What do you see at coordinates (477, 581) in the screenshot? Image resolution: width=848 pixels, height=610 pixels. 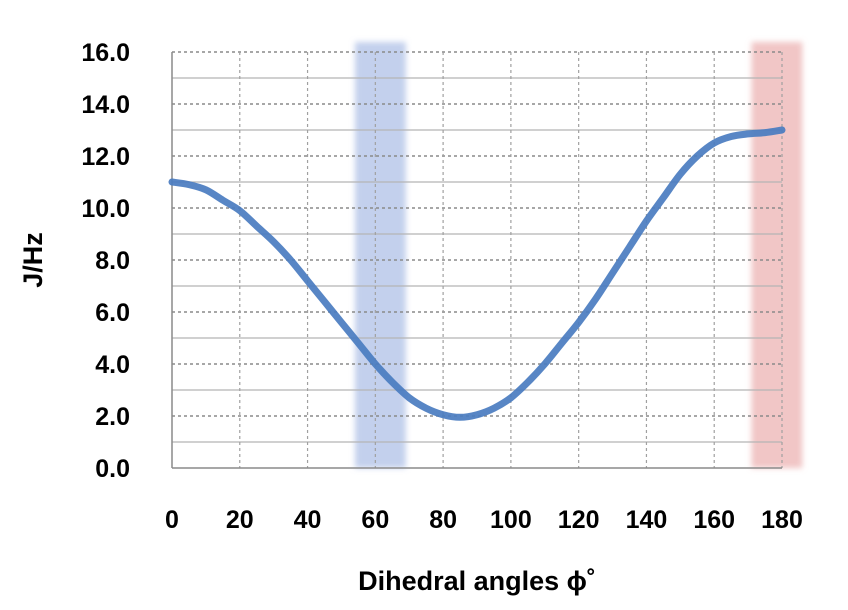 I see `x-axis-title: Dihedral angles ϕ˚` at bounding box center [477, 581].